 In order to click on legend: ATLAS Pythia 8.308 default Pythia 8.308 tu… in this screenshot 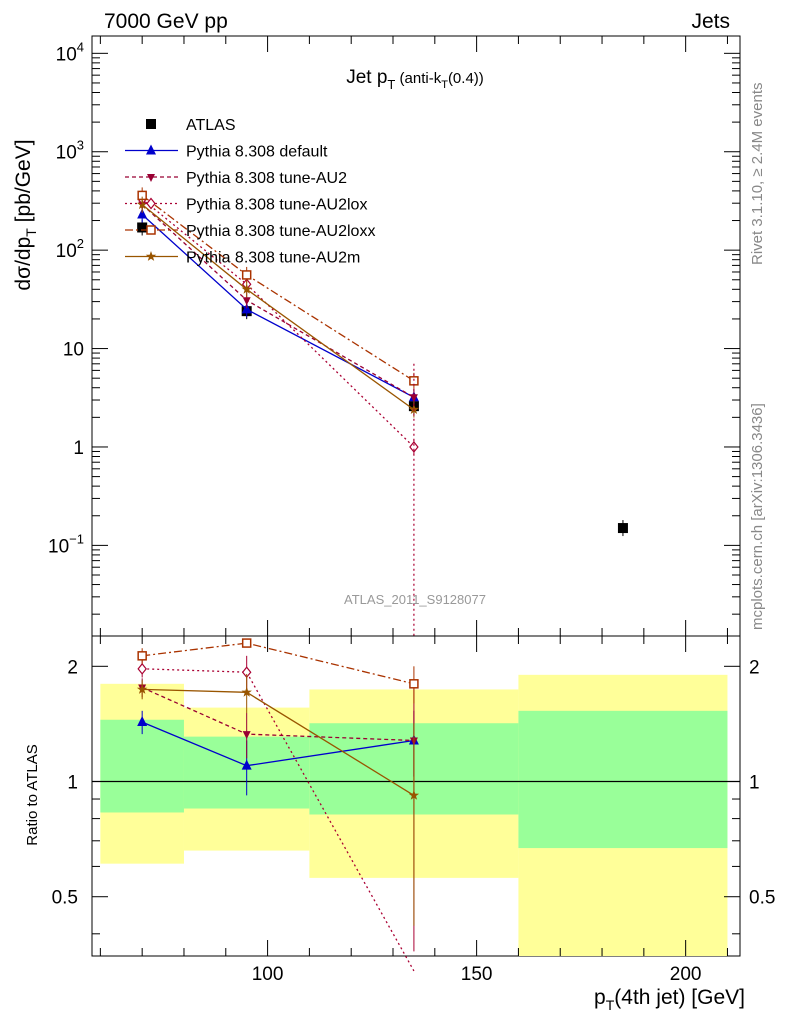, I will do `click(250, 192)`.